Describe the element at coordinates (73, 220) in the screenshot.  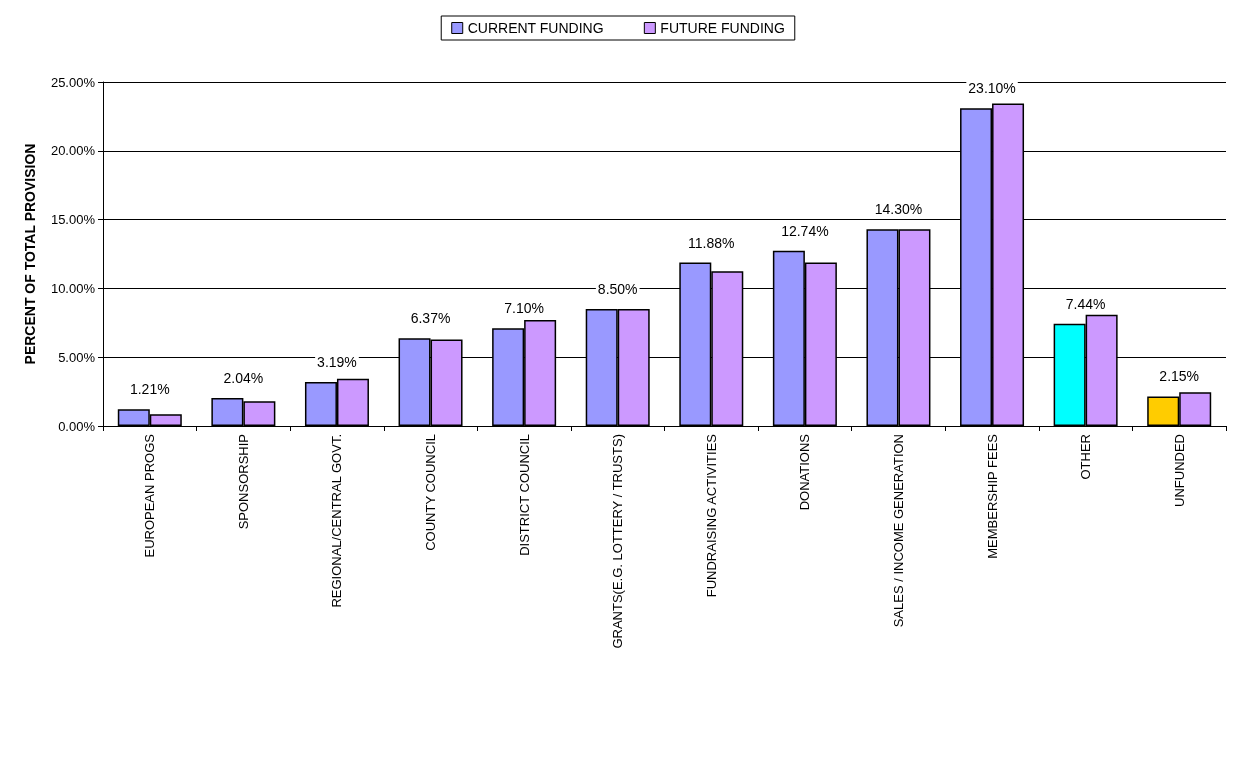
I see `y-tick-label: 15.00%` at that location.